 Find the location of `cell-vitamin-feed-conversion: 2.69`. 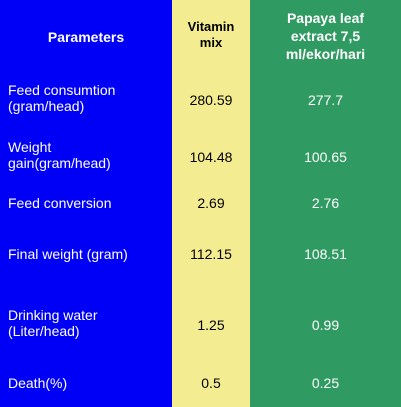

cell-vitamin-feed-conversion: 2.69 is located at coordinates (211, 203).